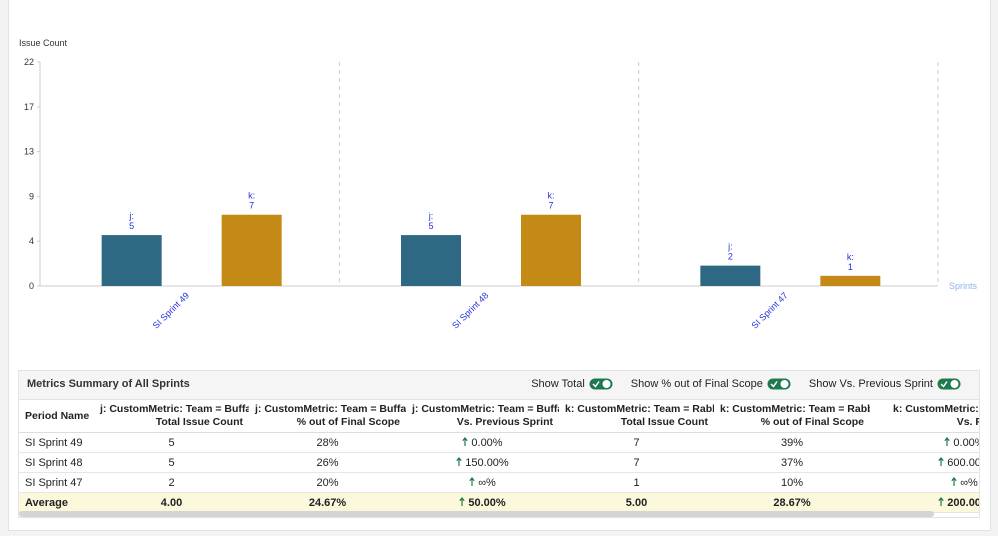 This screenshot has height=536, width=998. I want to click on cell-text: SI Sprint 48, so click(54, 462).